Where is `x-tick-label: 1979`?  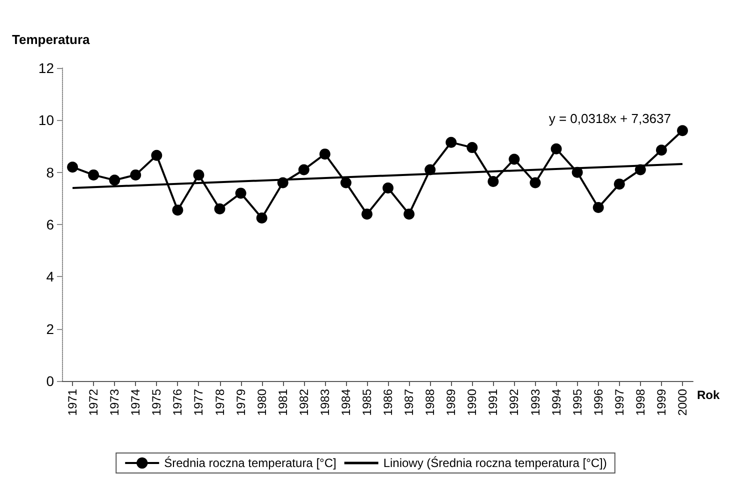
x-tick-label: 1979 is located at coordinates (241, 402).